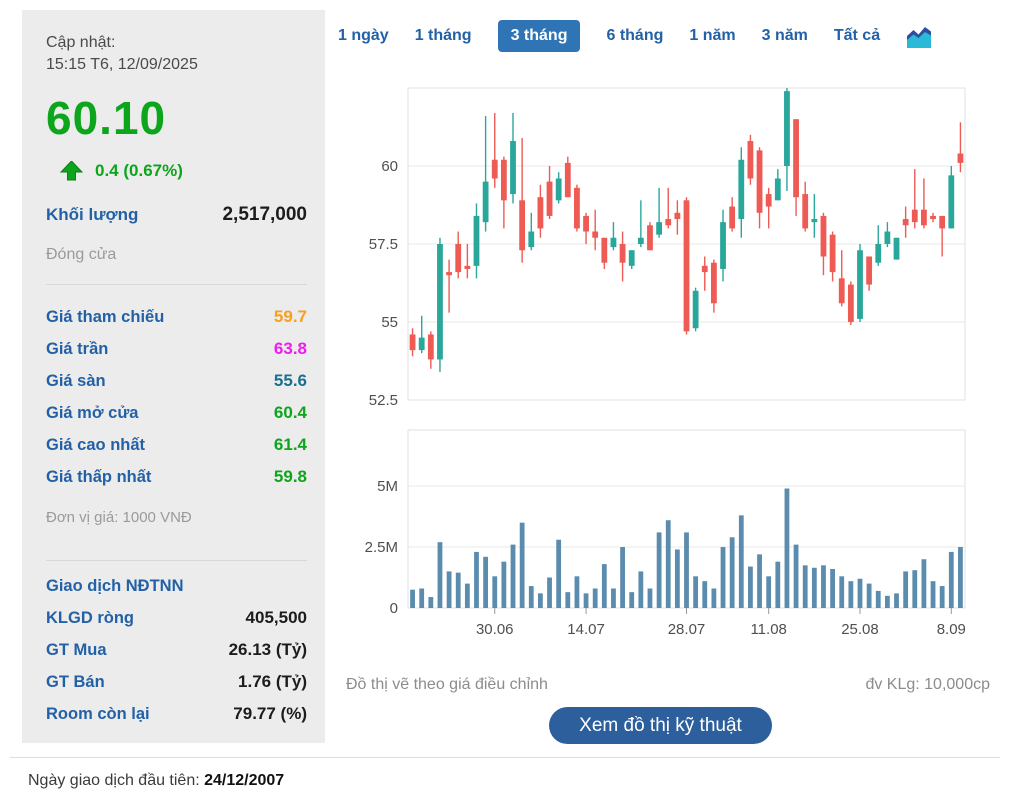 The height and width of the screenshot is (799, 1010). What do you see at coordinates (71, 171) in the screenshot?
I see `up-arrow-icon` at bounding box center [71, 171].